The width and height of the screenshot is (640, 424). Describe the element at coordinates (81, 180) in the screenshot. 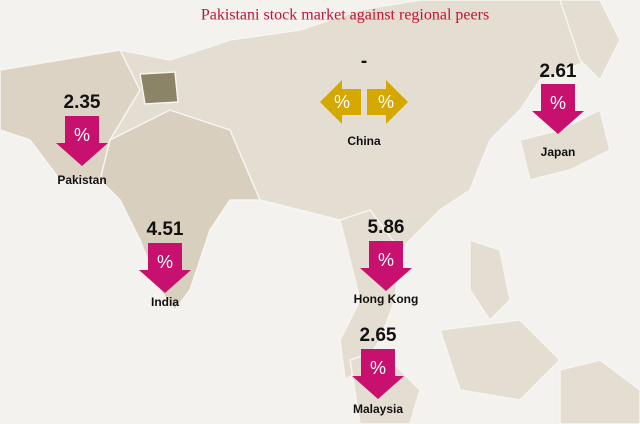

I see `market-name: Pakistan` at that location.